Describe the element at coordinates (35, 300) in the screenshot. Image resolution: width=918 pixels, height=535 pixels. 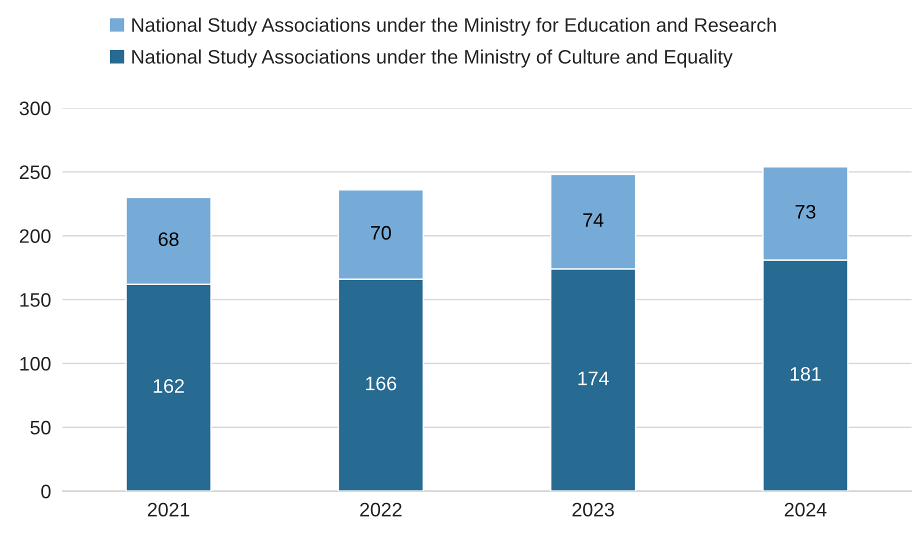
I see `y-tick-label: 150` at that location.